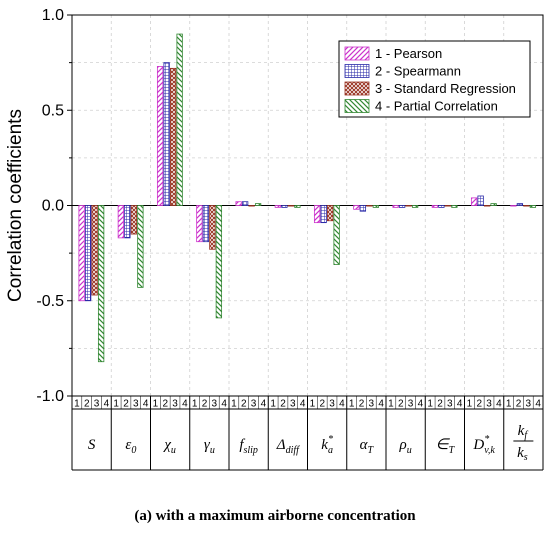 The image size is (550, 537). I want to click on category-label-base: γ, so click(207, 445).